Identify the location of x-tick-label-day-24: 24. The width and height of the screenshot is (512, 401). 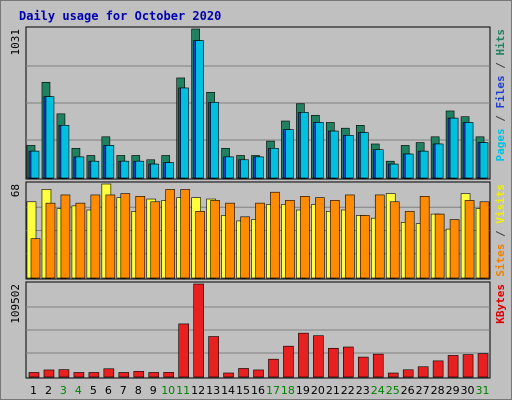
(378, 390).